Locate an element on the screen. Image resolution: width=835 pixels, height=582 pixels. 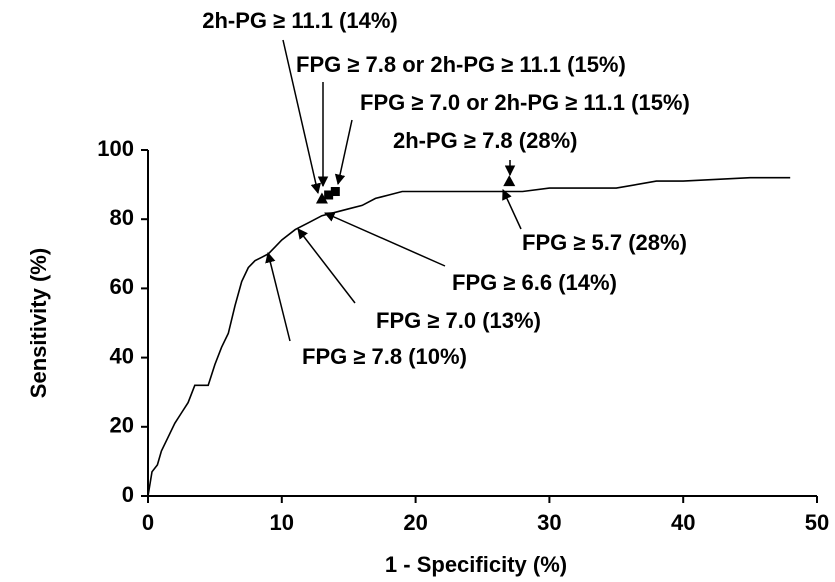
annotation: FPG ≥ 7.8 (10%) is located at coordinates (384, 356).